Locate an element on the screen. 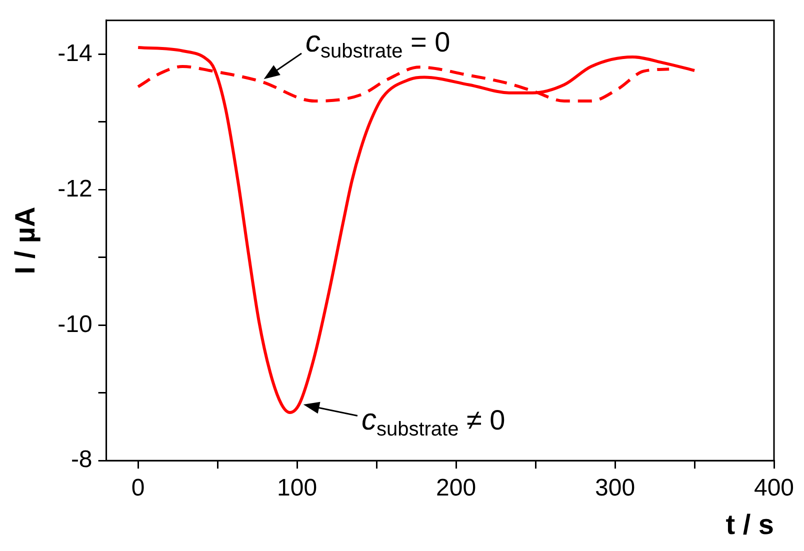 This screenshot has height=551, width=804. x-tick-label: 200 is located at coordinates (456, 488).